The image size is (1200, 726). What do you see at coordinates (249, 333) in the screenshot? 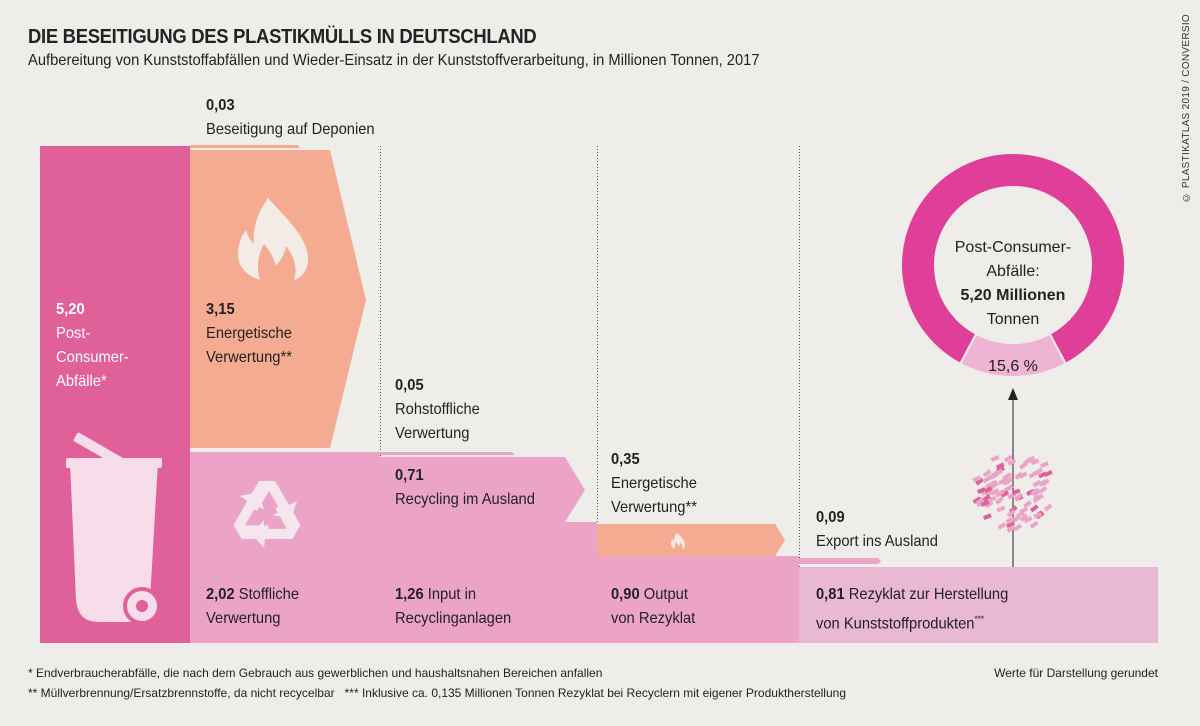
I see `energetic-1-label: 3,15 Energetische Verwertung**` at bounding box center [249, 333].